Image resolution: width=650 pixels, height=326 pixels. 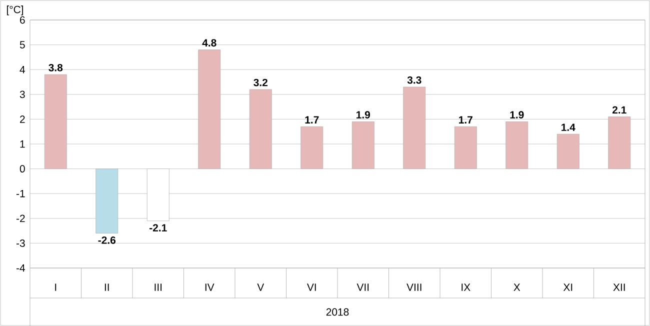 I want to click on y-tick-label: 6, so click(x=22, y=20).